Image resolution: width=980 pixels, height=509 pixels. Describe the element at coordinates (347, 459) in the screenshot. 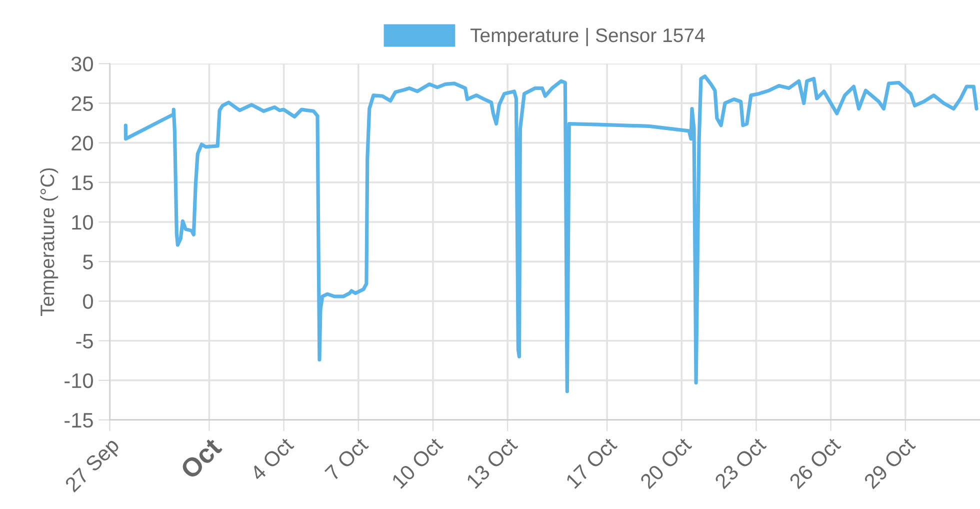

I see `x-tick-label: 7 Oct` at that location.